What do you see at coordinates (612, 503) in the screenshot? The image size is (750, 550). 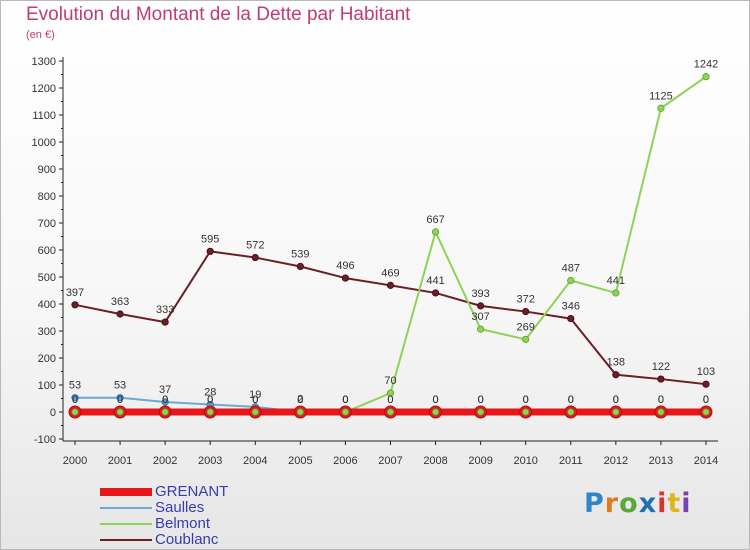 I see `logo-letter: r` at bounding box center [612, 503].